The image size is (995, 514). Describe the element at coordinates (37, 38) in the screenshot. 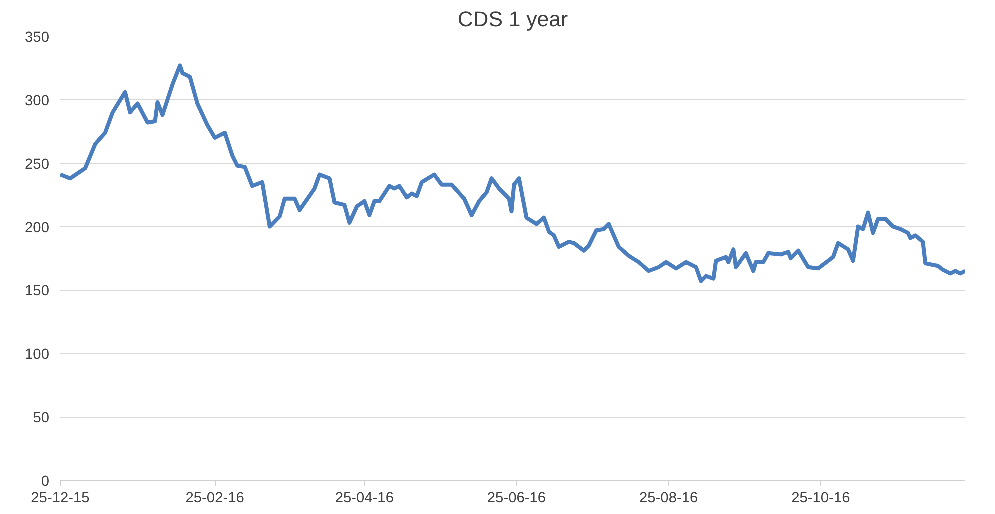

I see `y-tick-label: 350` at that location.